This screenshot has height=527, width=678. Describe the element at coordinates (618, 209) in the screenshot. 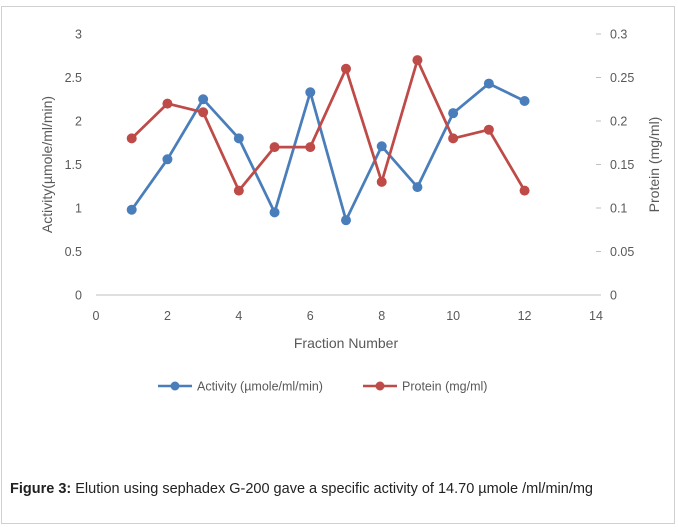

I see `y-right-tick-label: 0.1` at that location.